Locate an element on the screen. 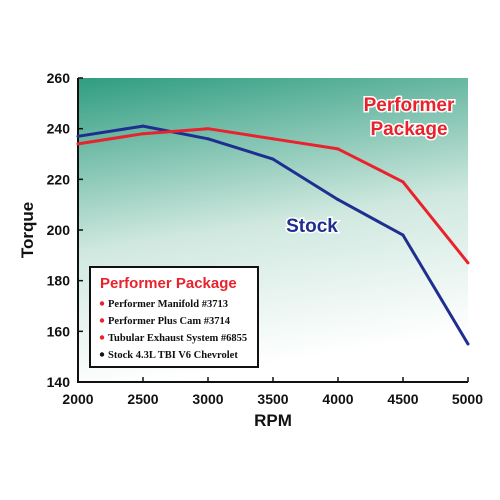 This screenshot has height=500, width=500. x-axis-title: RPM is located at coordinates (273, 420).